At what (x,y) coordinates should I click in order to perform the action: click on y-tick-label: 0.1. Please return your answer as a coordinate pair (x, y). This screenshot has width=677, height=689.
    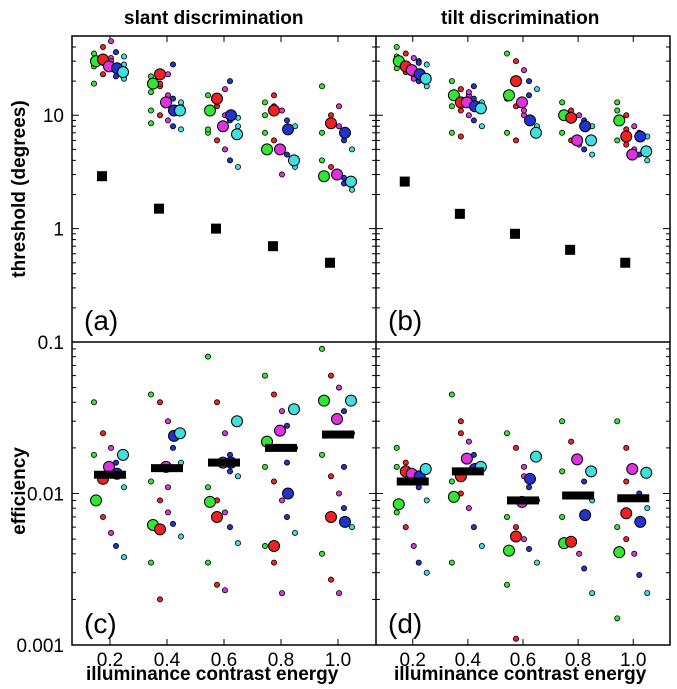
    Looking at the image, I should click on (51, 343).